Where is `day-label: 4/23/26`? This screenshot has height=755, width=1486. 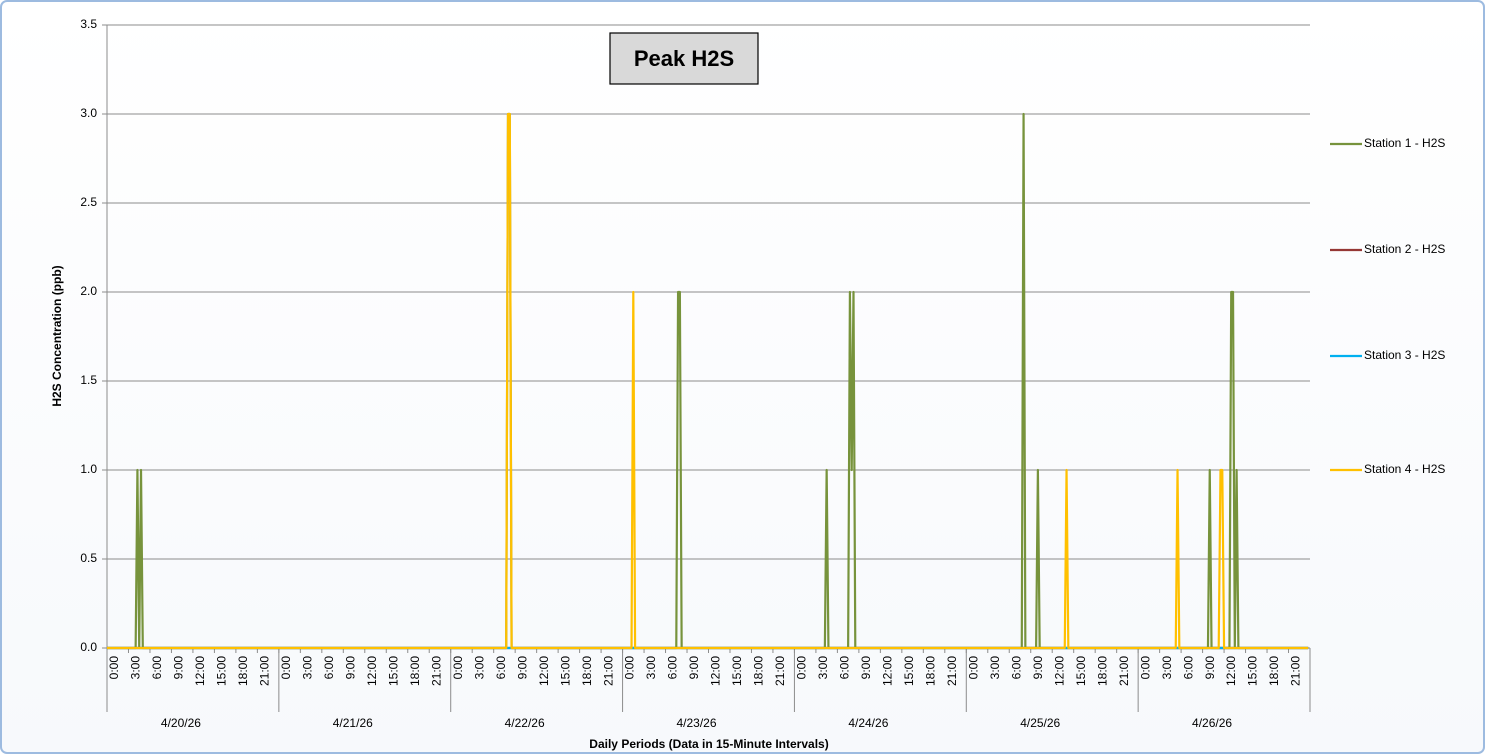 day-label: 4/23/26 is located at coordinates (696, 723).